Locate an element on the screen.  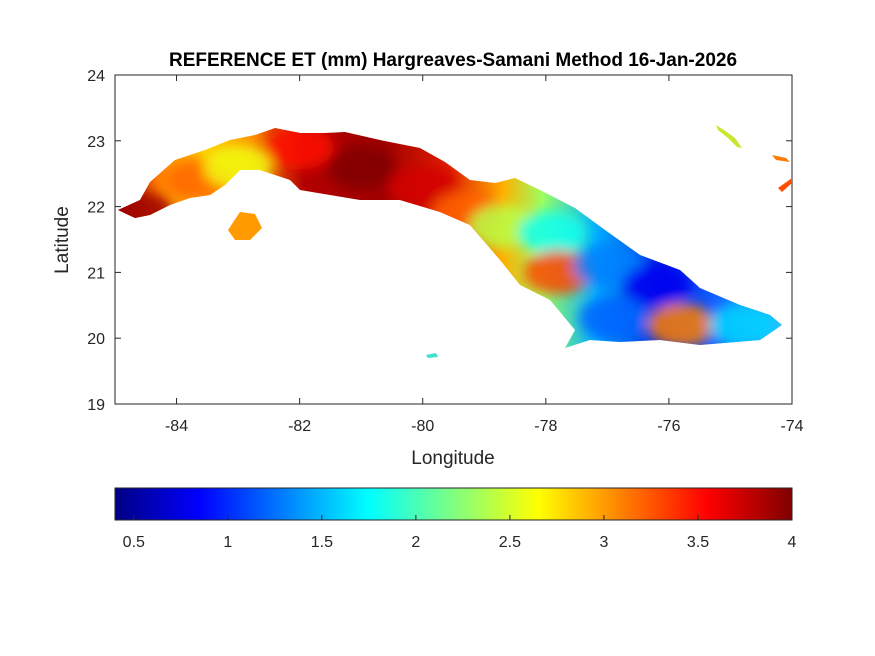
colorbar-tick-label: 2.5 is located at coordinates (510, 542).